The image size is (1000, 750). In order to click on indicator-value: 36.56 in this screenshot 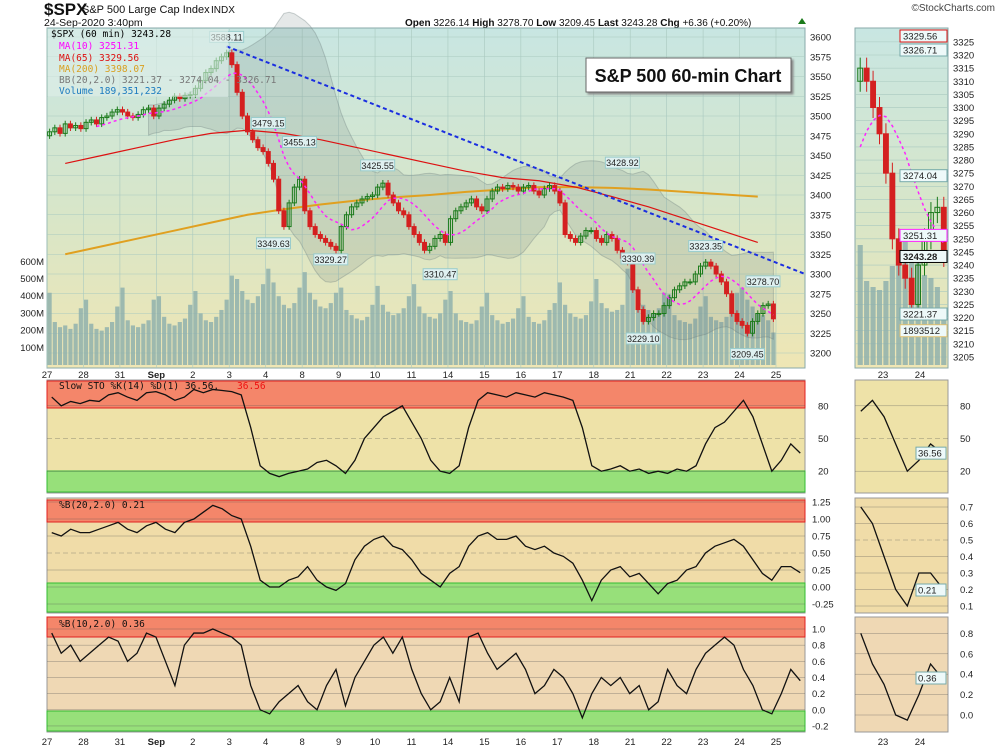, I will do `click(930, 454)`.